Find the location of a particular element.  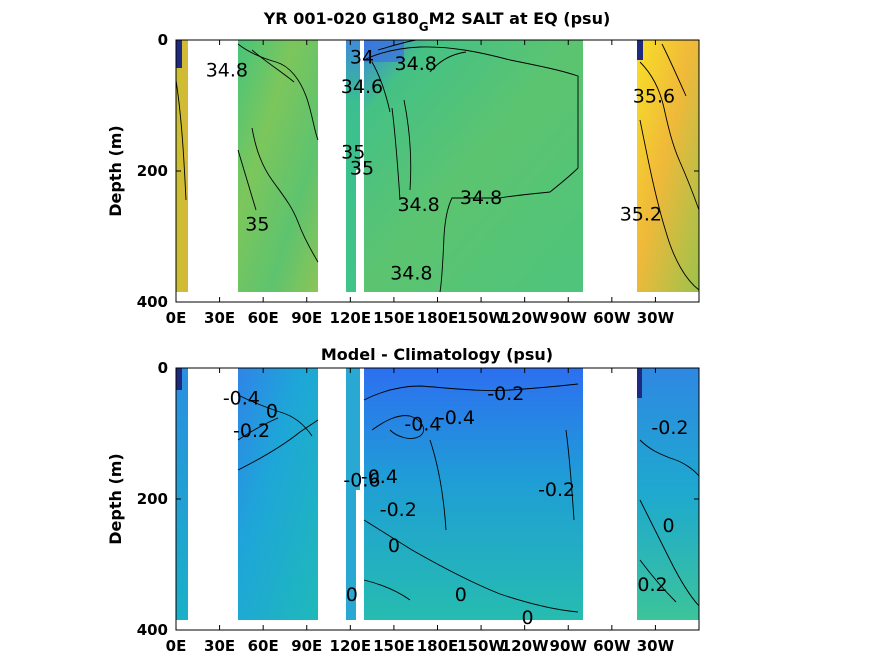

contour-label: 35.6 is located at coordinates (654, 97).